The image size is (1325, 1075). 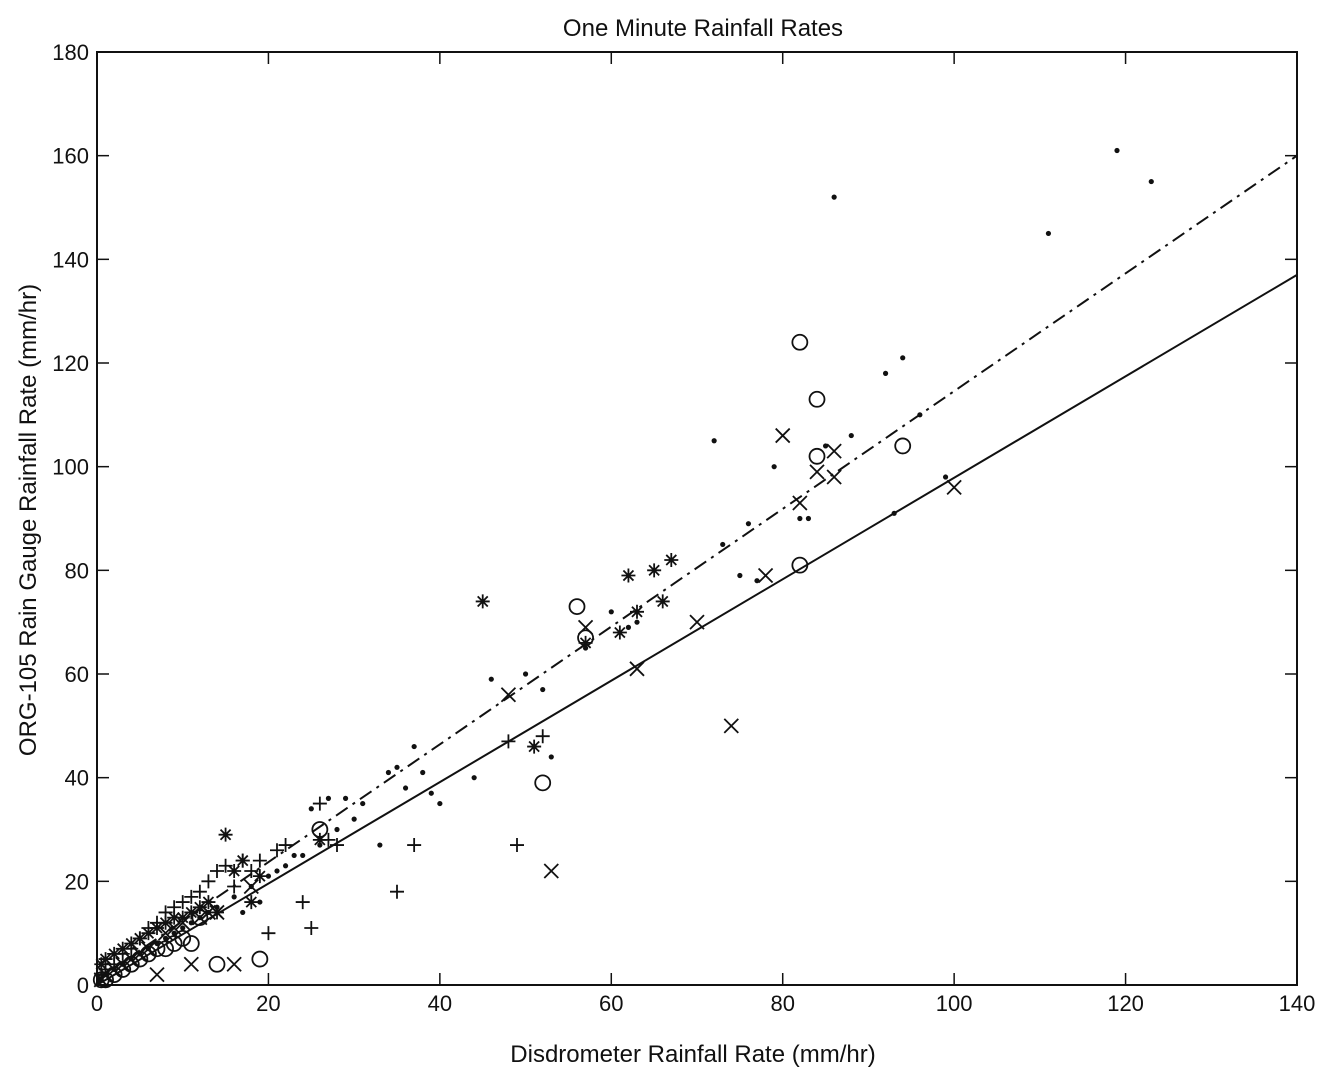 I want to click on x-tick-label: 20, so click(x=268, y=1003).